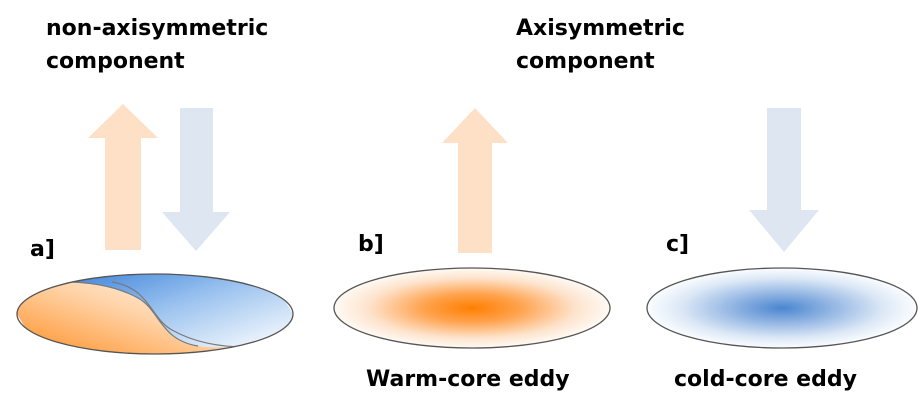 Image resolution: width=918 pixels, height=397 pixels. I want to click on cold-core-eddy, so click(782, 308).